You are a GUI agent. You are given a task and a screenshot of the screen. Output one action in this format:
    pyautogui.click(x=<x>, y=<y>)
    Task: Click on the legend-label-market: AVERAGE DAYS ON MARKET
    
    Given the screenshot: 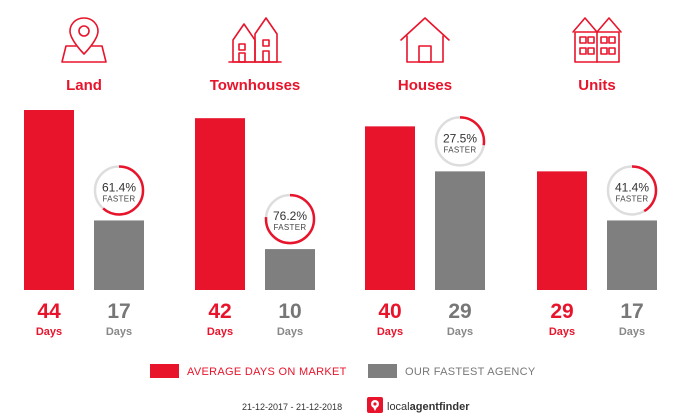 What is the action you would take?
    pyautogui.click(x=267, y=372)
    